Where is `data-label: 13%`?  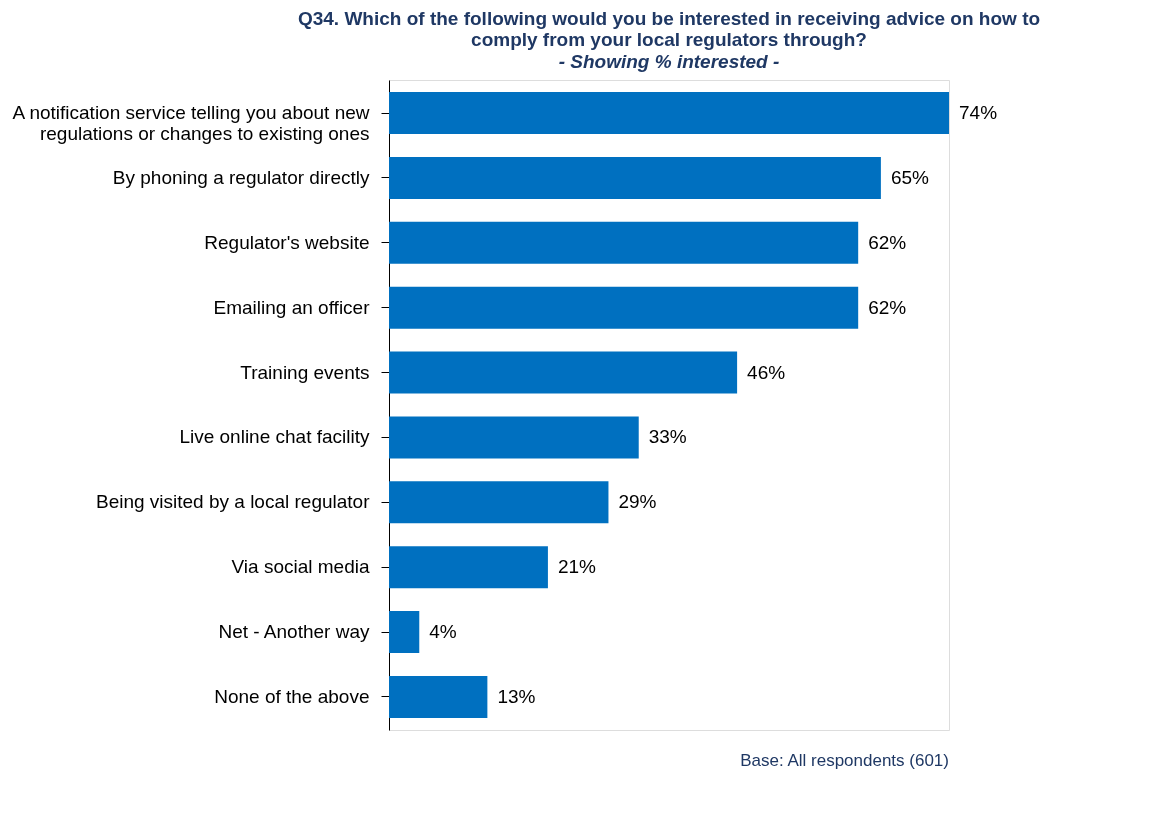 data-label: 13% is located at coordinates (516, 696).